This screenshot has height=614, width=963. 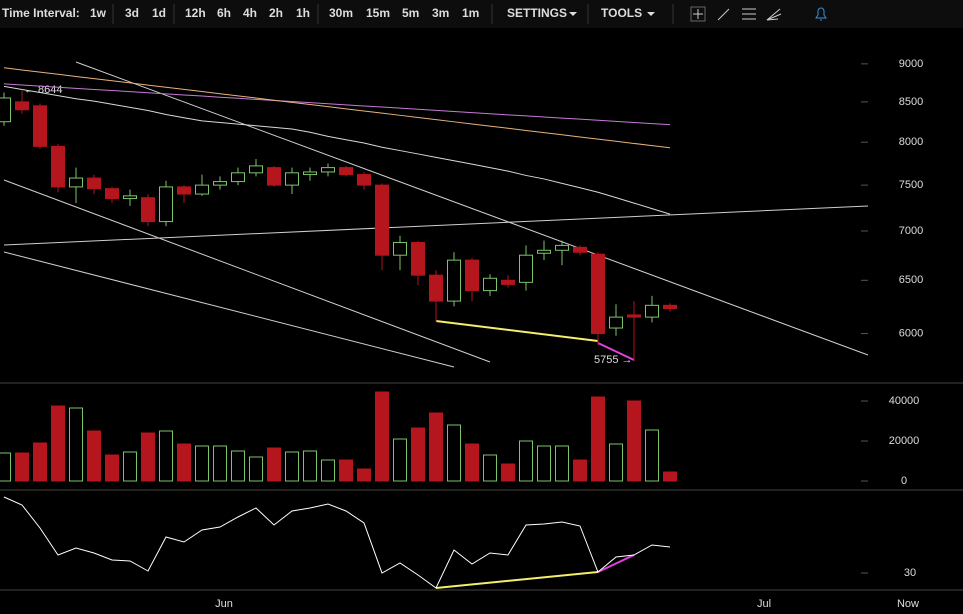 What do you see at coordinates (195, 13) in the screenshot?
I see `interval-button: 12h` at bounding box center [195, 13].